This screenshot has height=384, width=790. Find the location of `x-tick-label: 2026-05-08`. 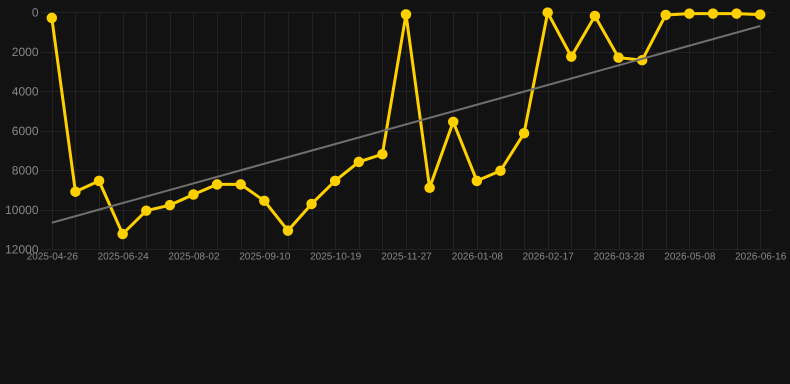

x-tick-label: 2026-05-08 is located at coordinates (690, 257).